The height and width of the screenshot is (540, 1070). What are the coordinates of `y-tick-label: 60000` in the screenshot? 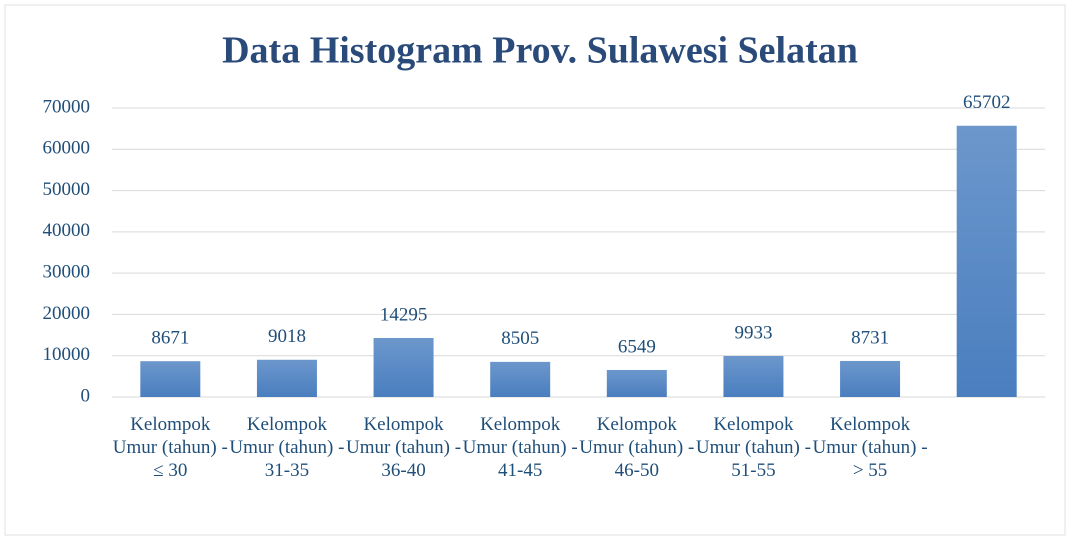 It's located at (67, 148).